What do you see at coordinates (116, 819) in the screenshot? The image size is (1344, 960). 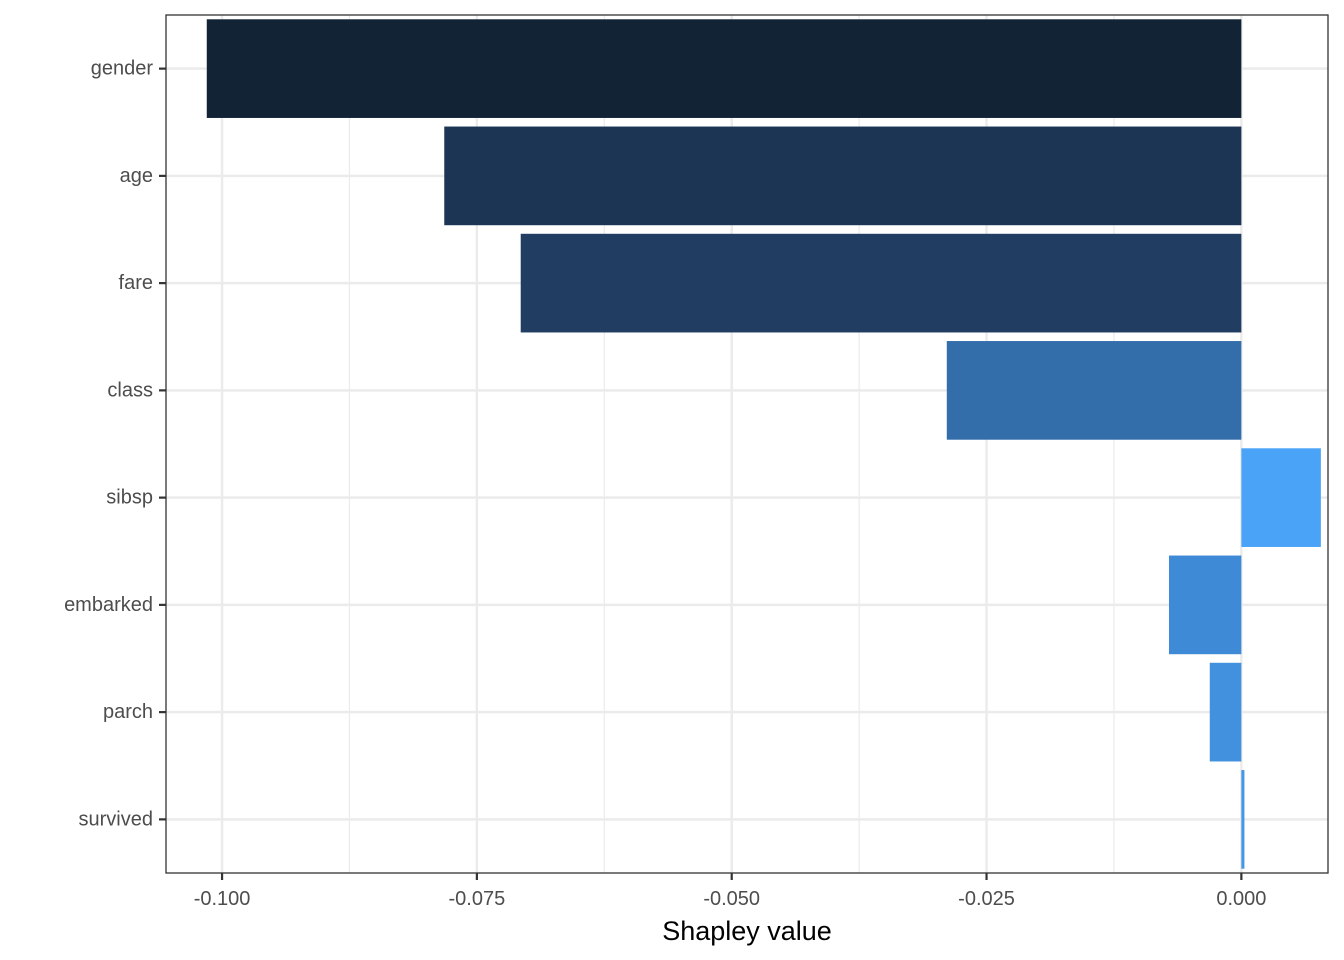 I see `y-tick-label: survived` at bounding box center [116, 819].